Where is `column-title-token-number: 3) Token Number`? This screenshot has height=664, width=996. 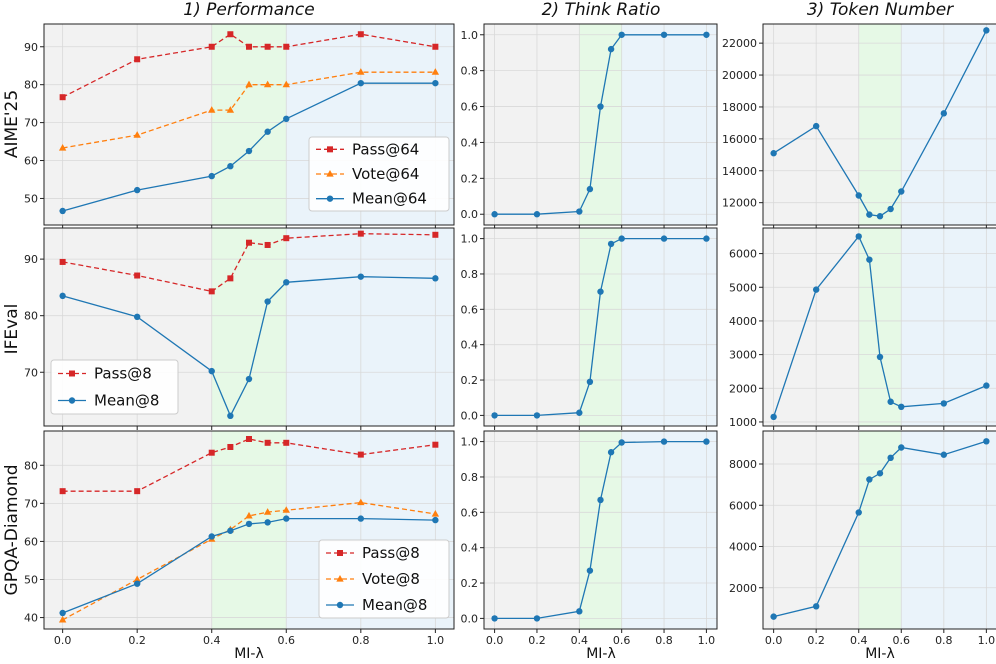 column-title-token-number: 3) Token Number is located at coordinates (880, 10).